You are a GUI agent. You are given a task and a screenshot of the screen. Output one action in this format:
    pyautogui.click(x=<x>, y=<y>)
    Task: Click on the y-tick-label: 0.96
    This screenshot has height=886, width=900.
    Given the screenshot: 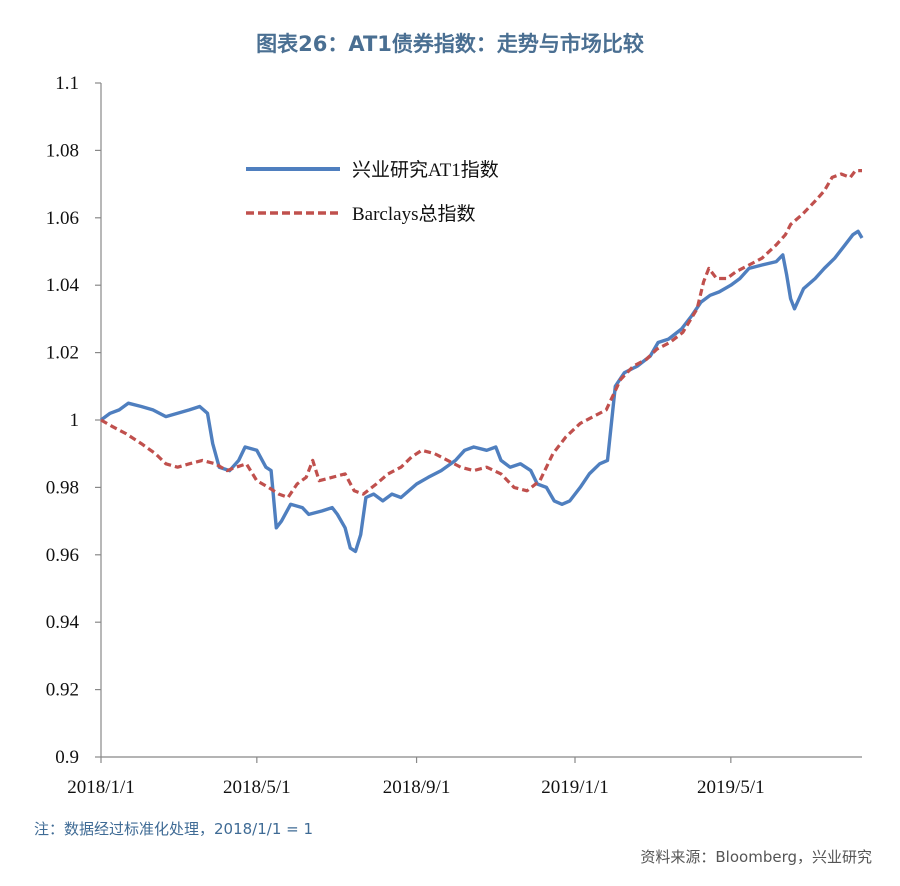 What is the action you would take?
    pyautogui.click(x=62, y=555)
    